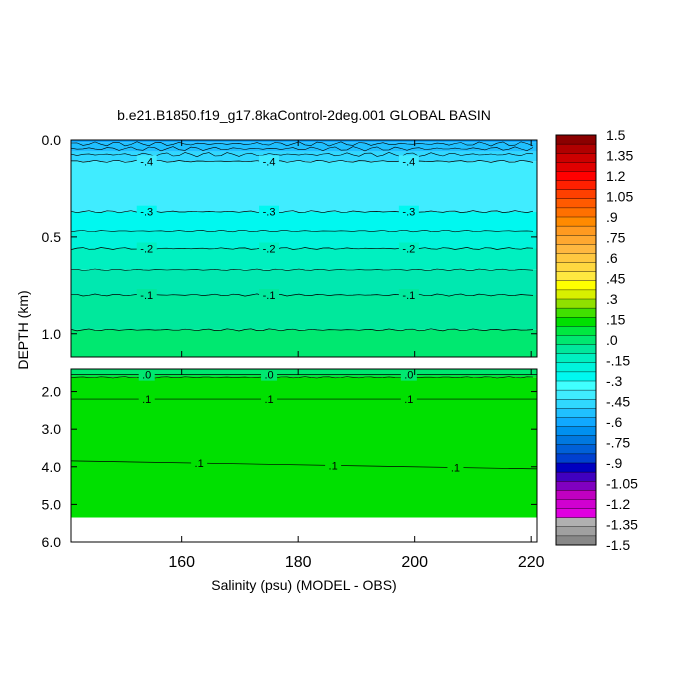 This screenshot has width=700, height=700. Describe the element at coordinates (622, 525) in the screenshot. I see `colorbar-label: -1.35` at that location.